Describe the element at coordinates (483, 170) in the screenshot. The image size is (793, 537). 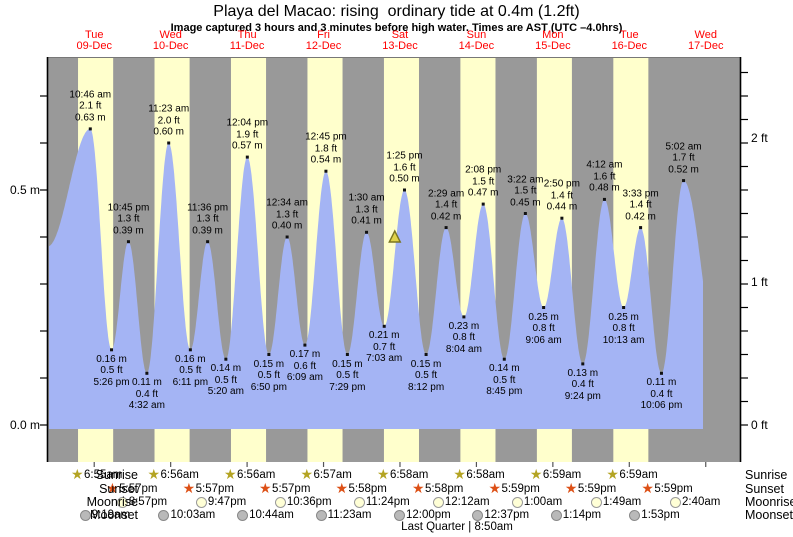
I see `tide-label-line: 2:08 pm` at that location.